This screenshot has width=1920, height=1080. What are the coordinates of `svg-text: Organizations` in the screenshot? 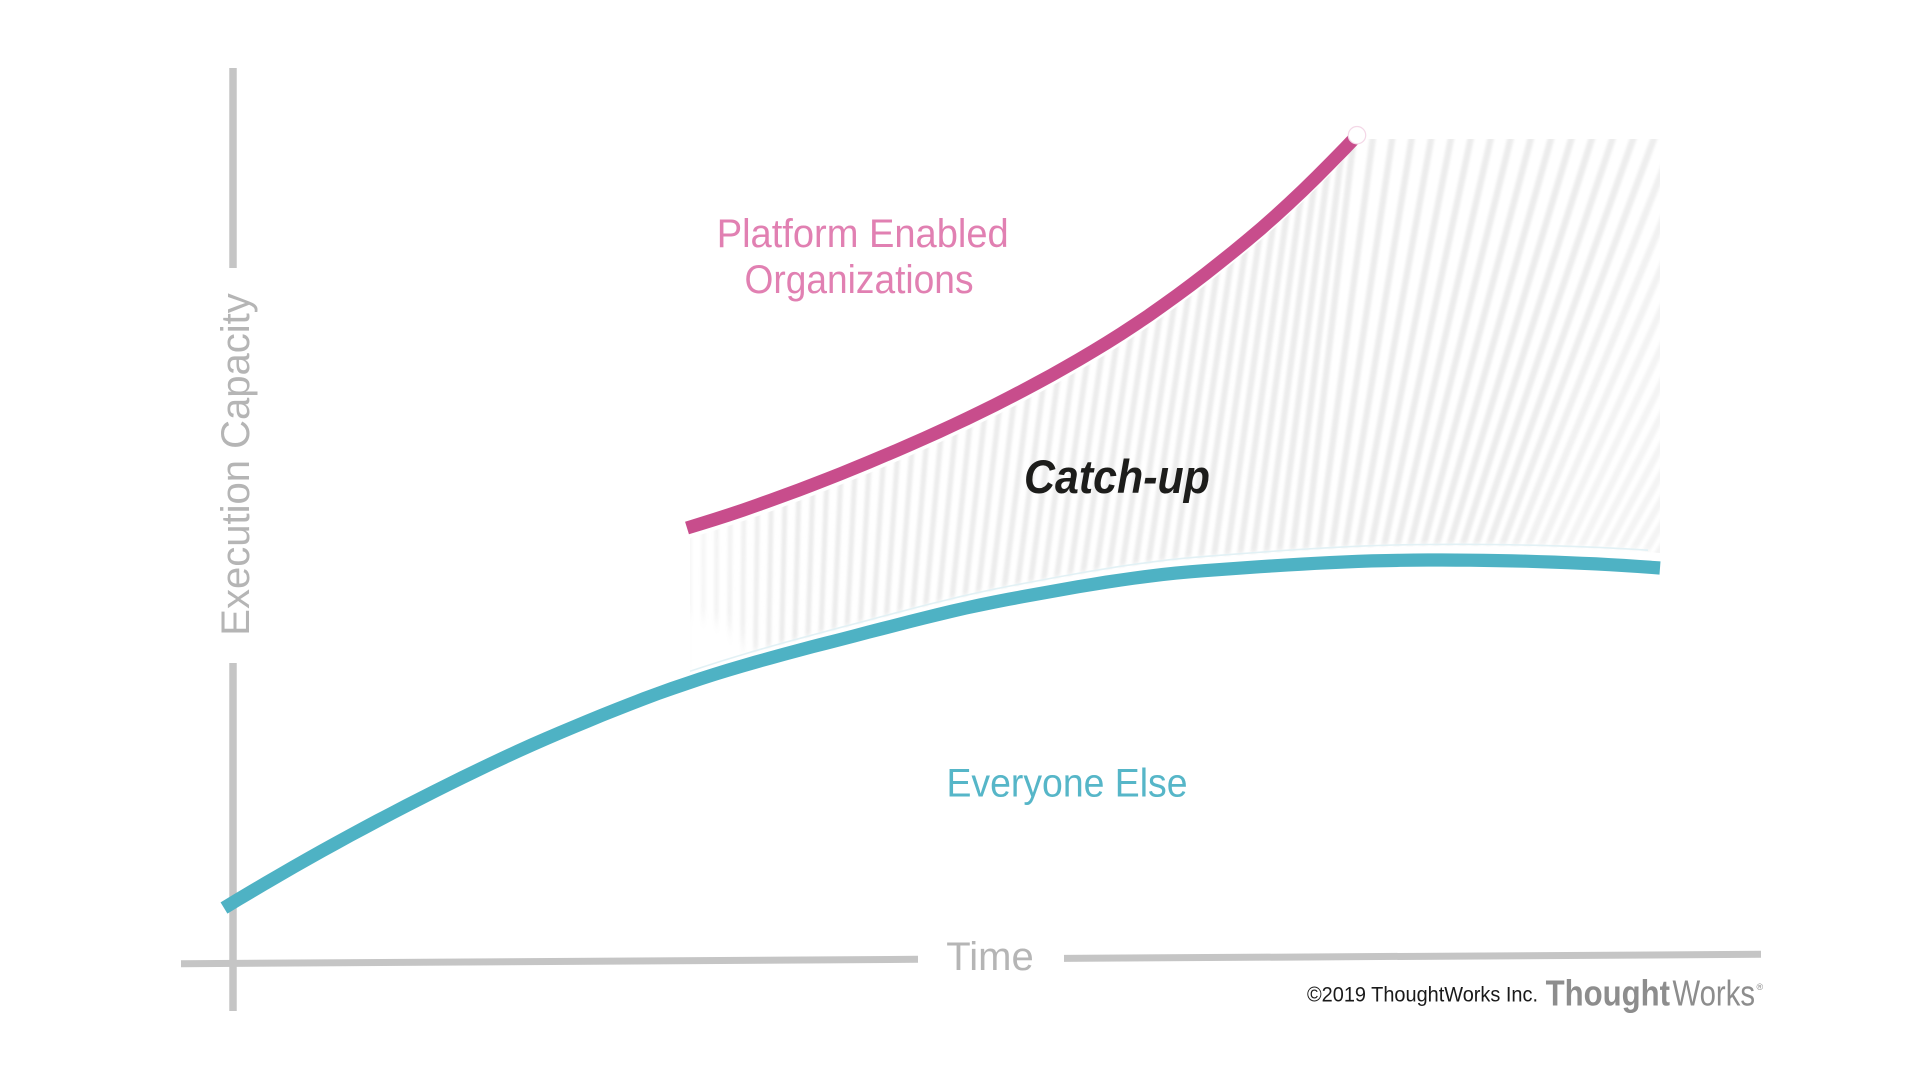 It's located at (859, 280).